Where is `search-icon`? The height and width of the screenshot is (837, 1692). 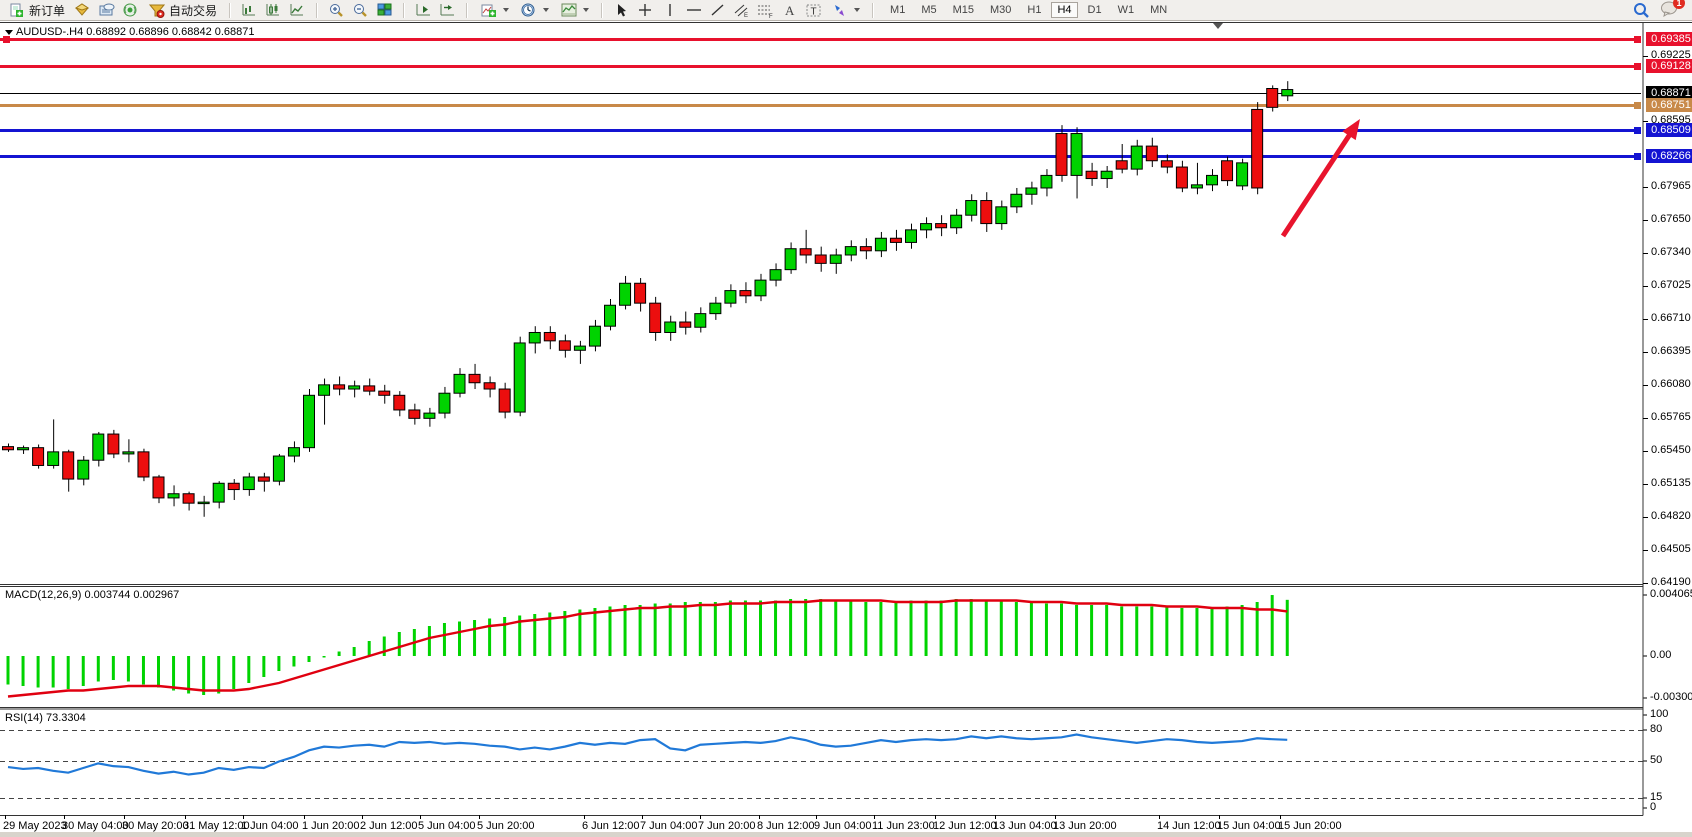 search-icon is located at coordinates (1641, 10).